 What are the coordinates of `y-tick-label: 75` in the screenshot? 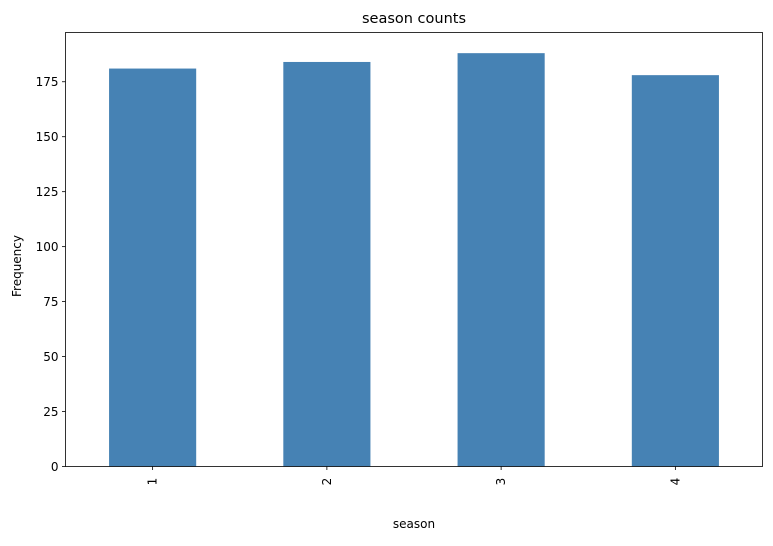 It's located at (50, 302).